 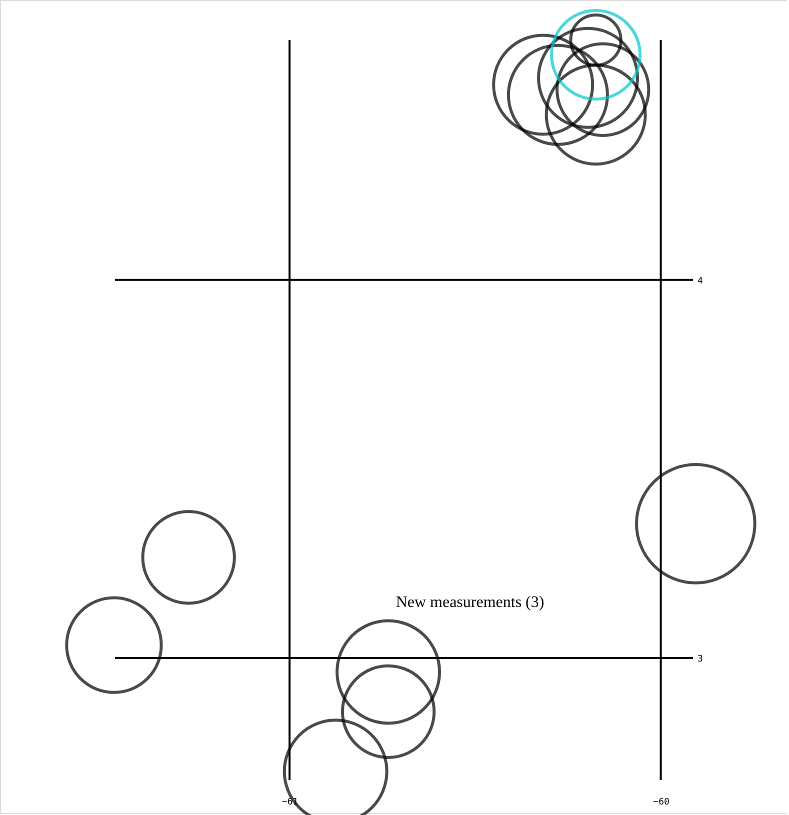 I want to click on y-tick-label: 4, so click(x=700, y=281).